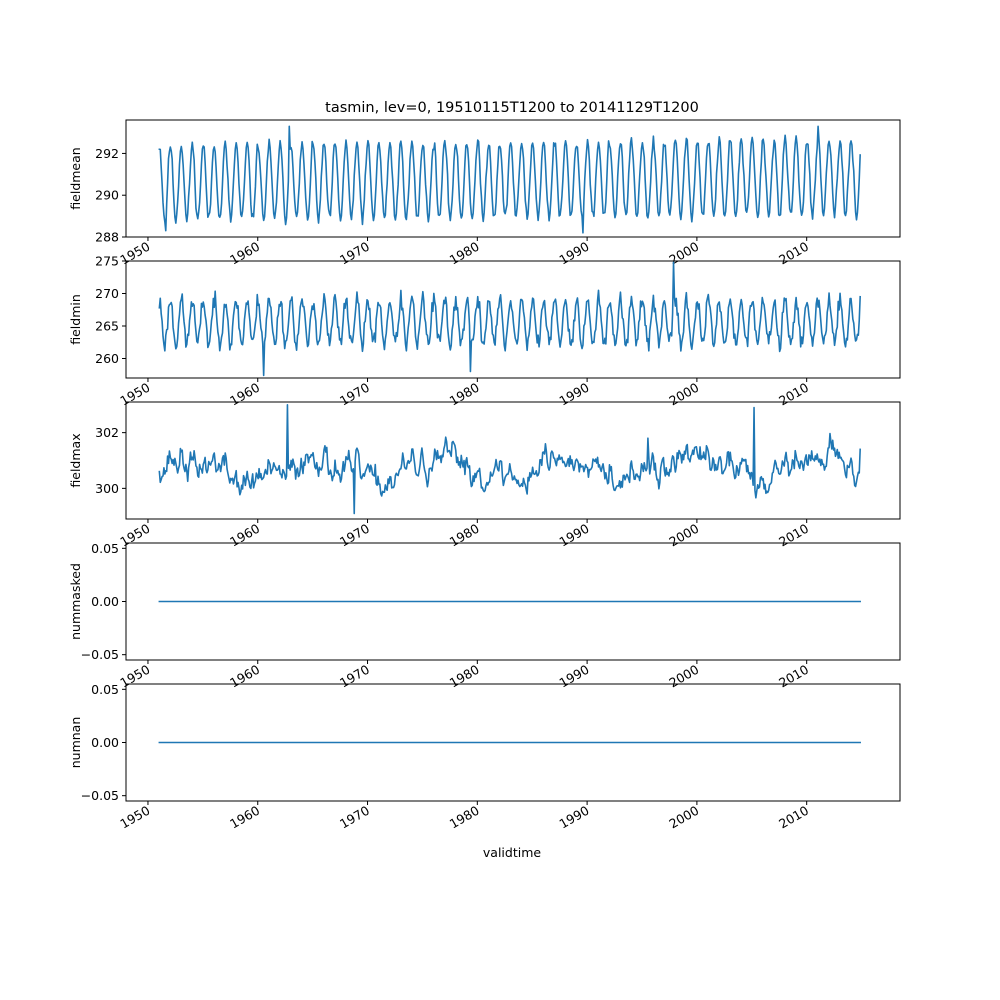 This screenshot has height=1000, width=1000. I want to click on y-tick-label-fieldmean: 288, so click(107, 237).